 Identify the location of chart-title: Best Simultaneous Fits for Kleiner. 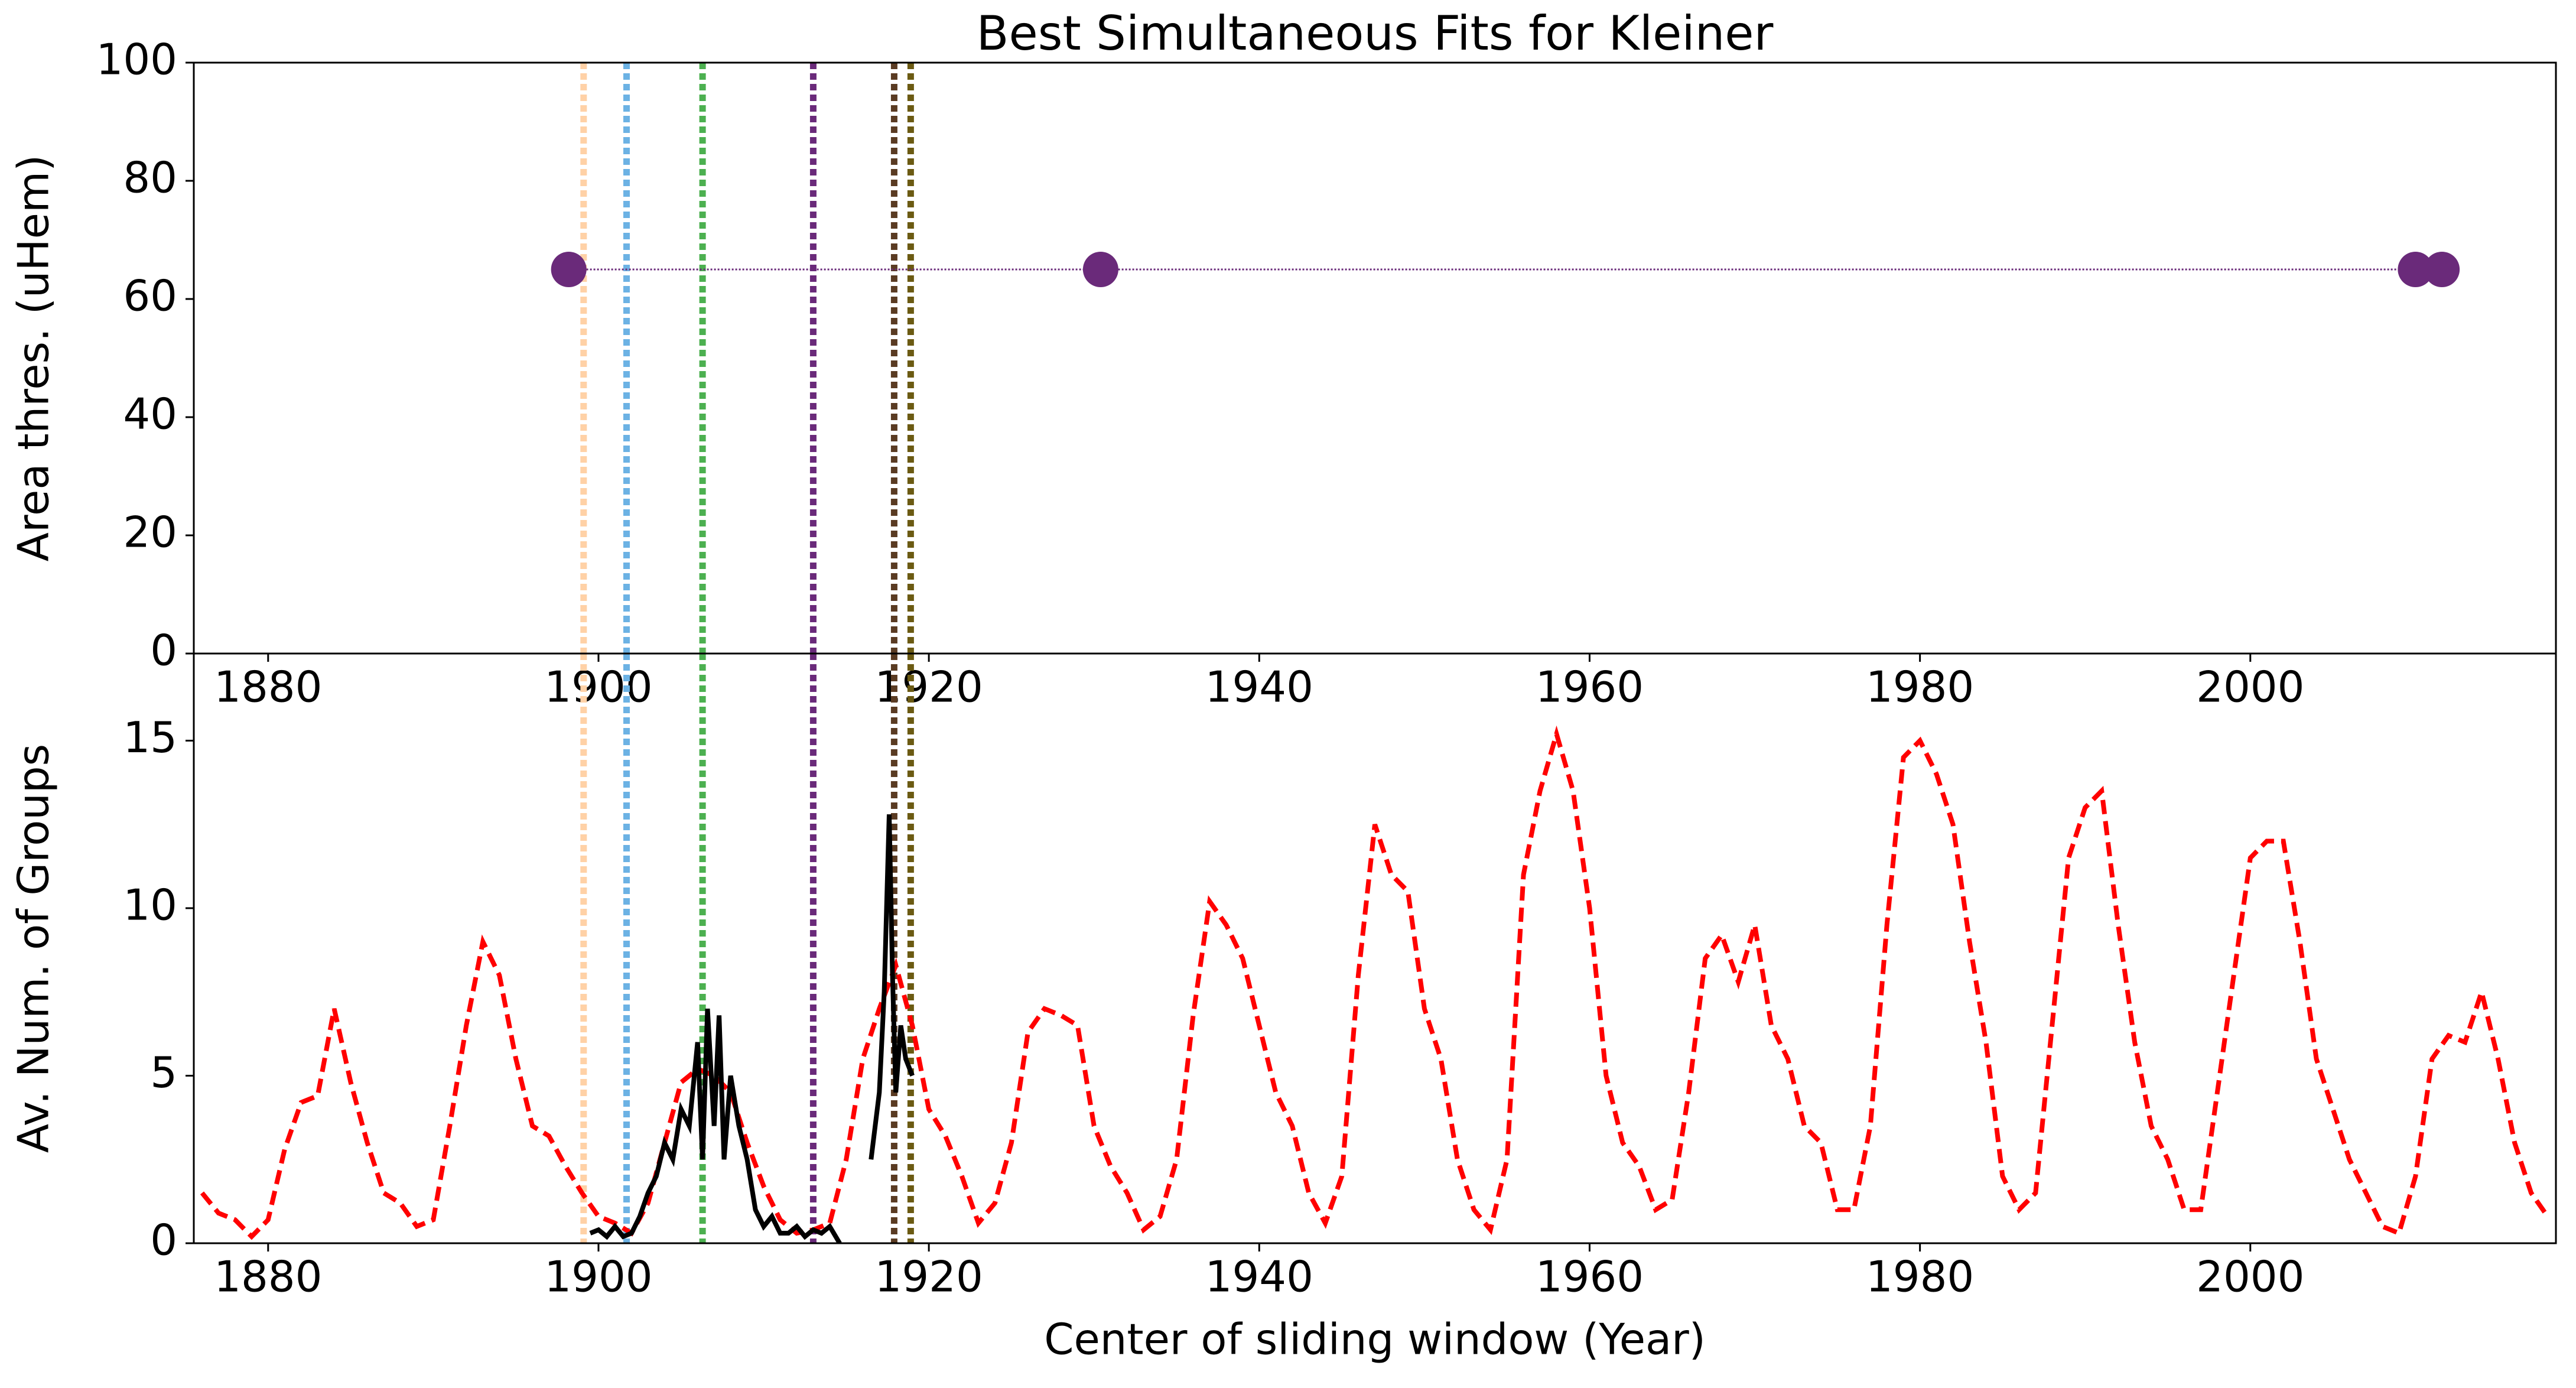
(1375, 34).